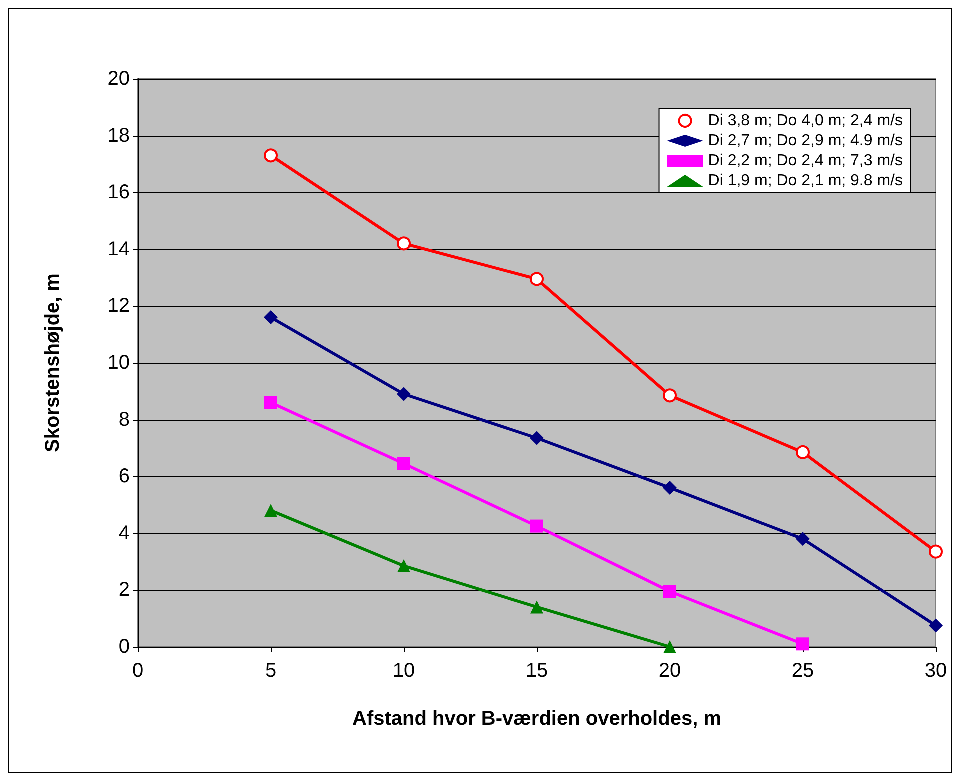  Describe the element at coordinates (124, 477) in the screenshot. I see `y-tick-label: 6` at that location.